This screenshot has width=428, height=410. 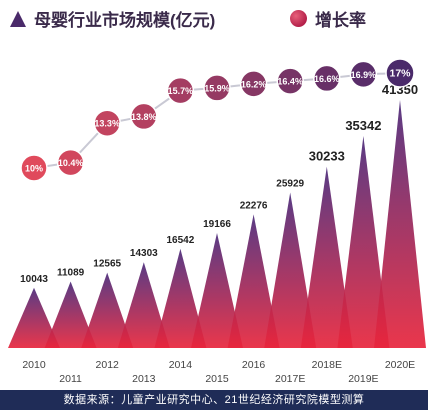 I want to click on bar-2010, so click(x=34, y=317).